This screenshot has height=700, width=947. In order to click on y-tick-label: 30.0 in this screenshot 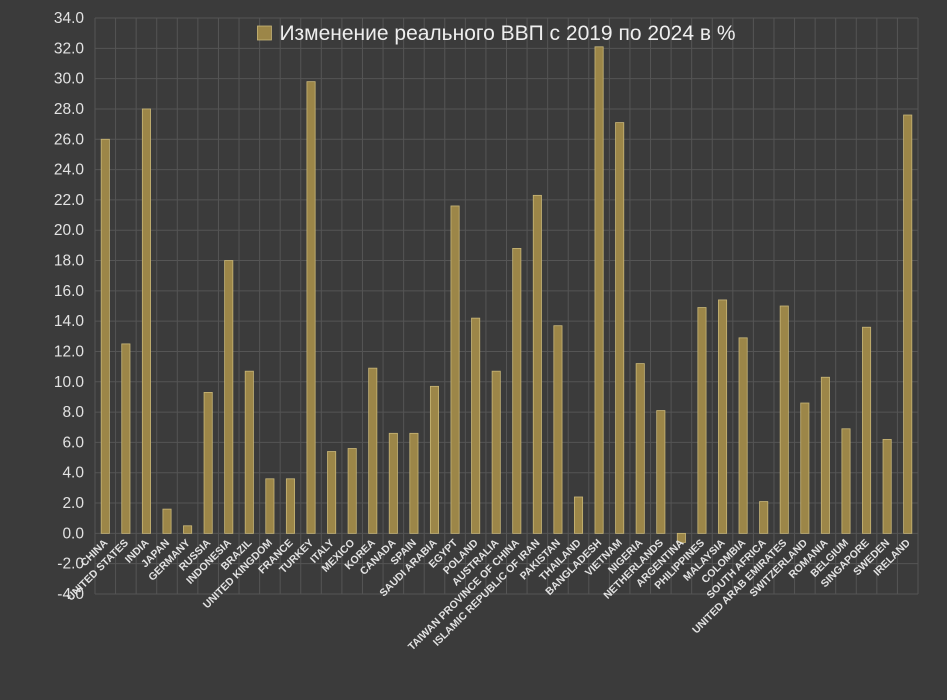, I will do `click(69, 79)`.